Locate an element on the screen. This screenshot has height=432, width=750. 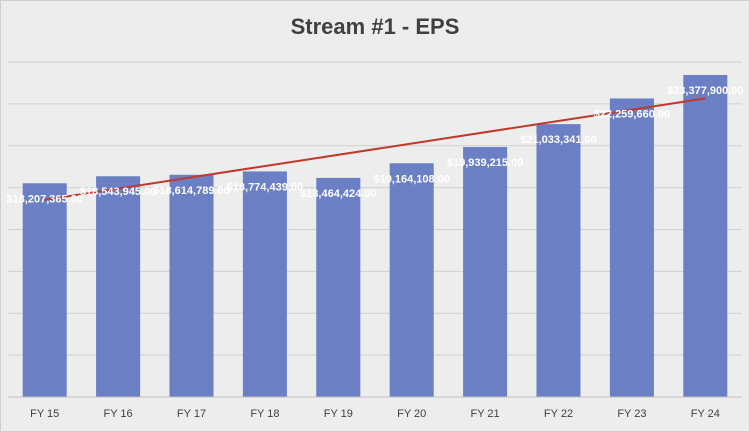
data-label: $18,207,365.00 is located at coordinates (44, 199).